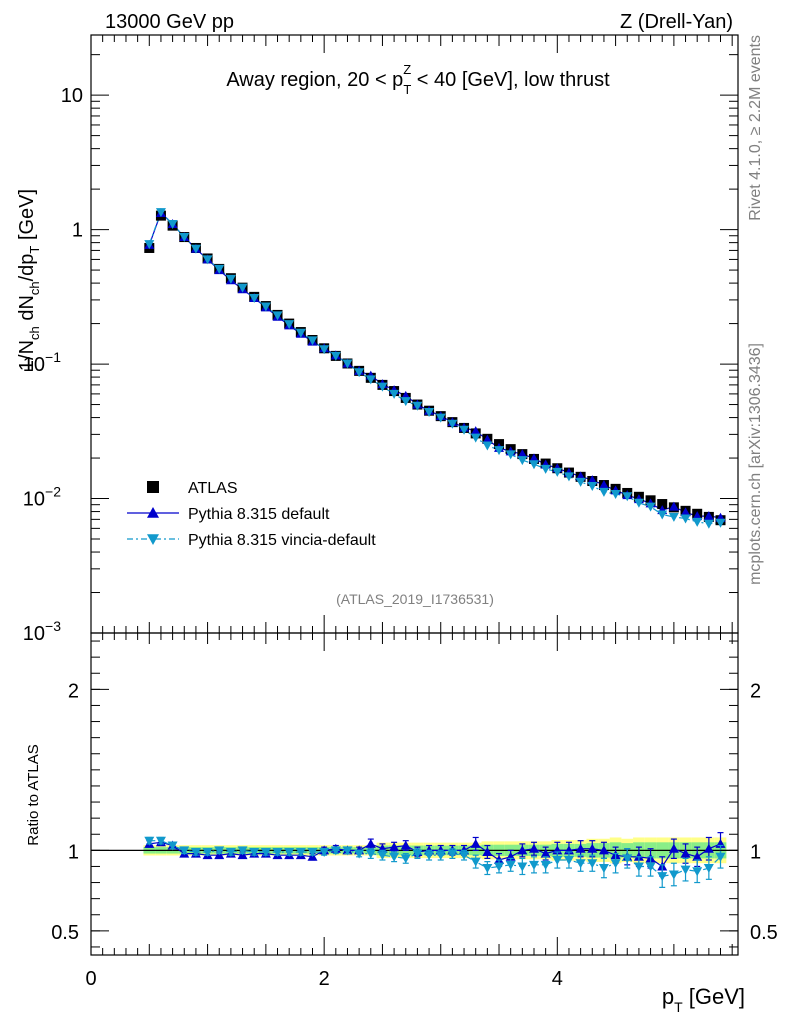  Describe the element at coordinates (73, 852) in the screenshot. I see `ratio-y-tick-label-left: 1` at that location.